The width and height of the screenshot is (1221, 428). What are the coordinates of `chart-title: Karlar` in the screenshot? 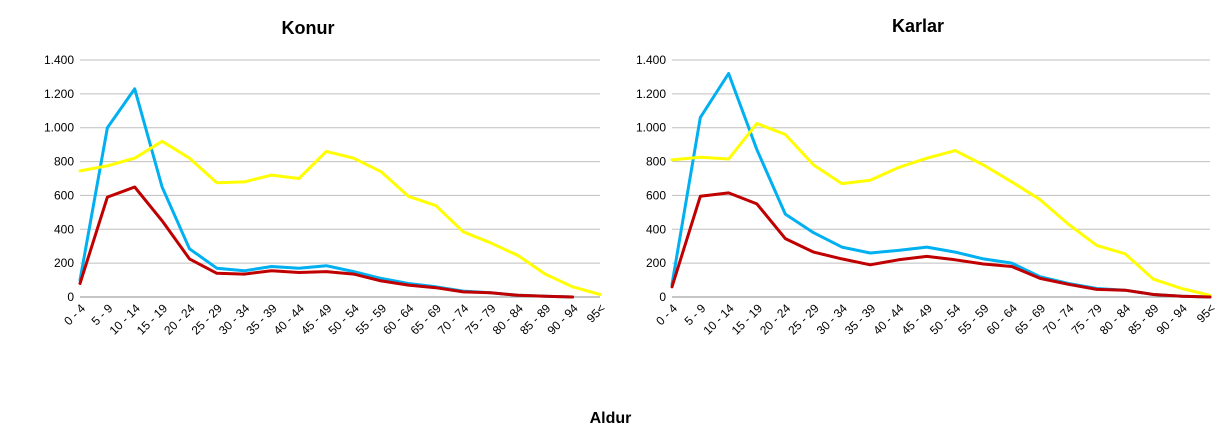 It's located at (918, 26).